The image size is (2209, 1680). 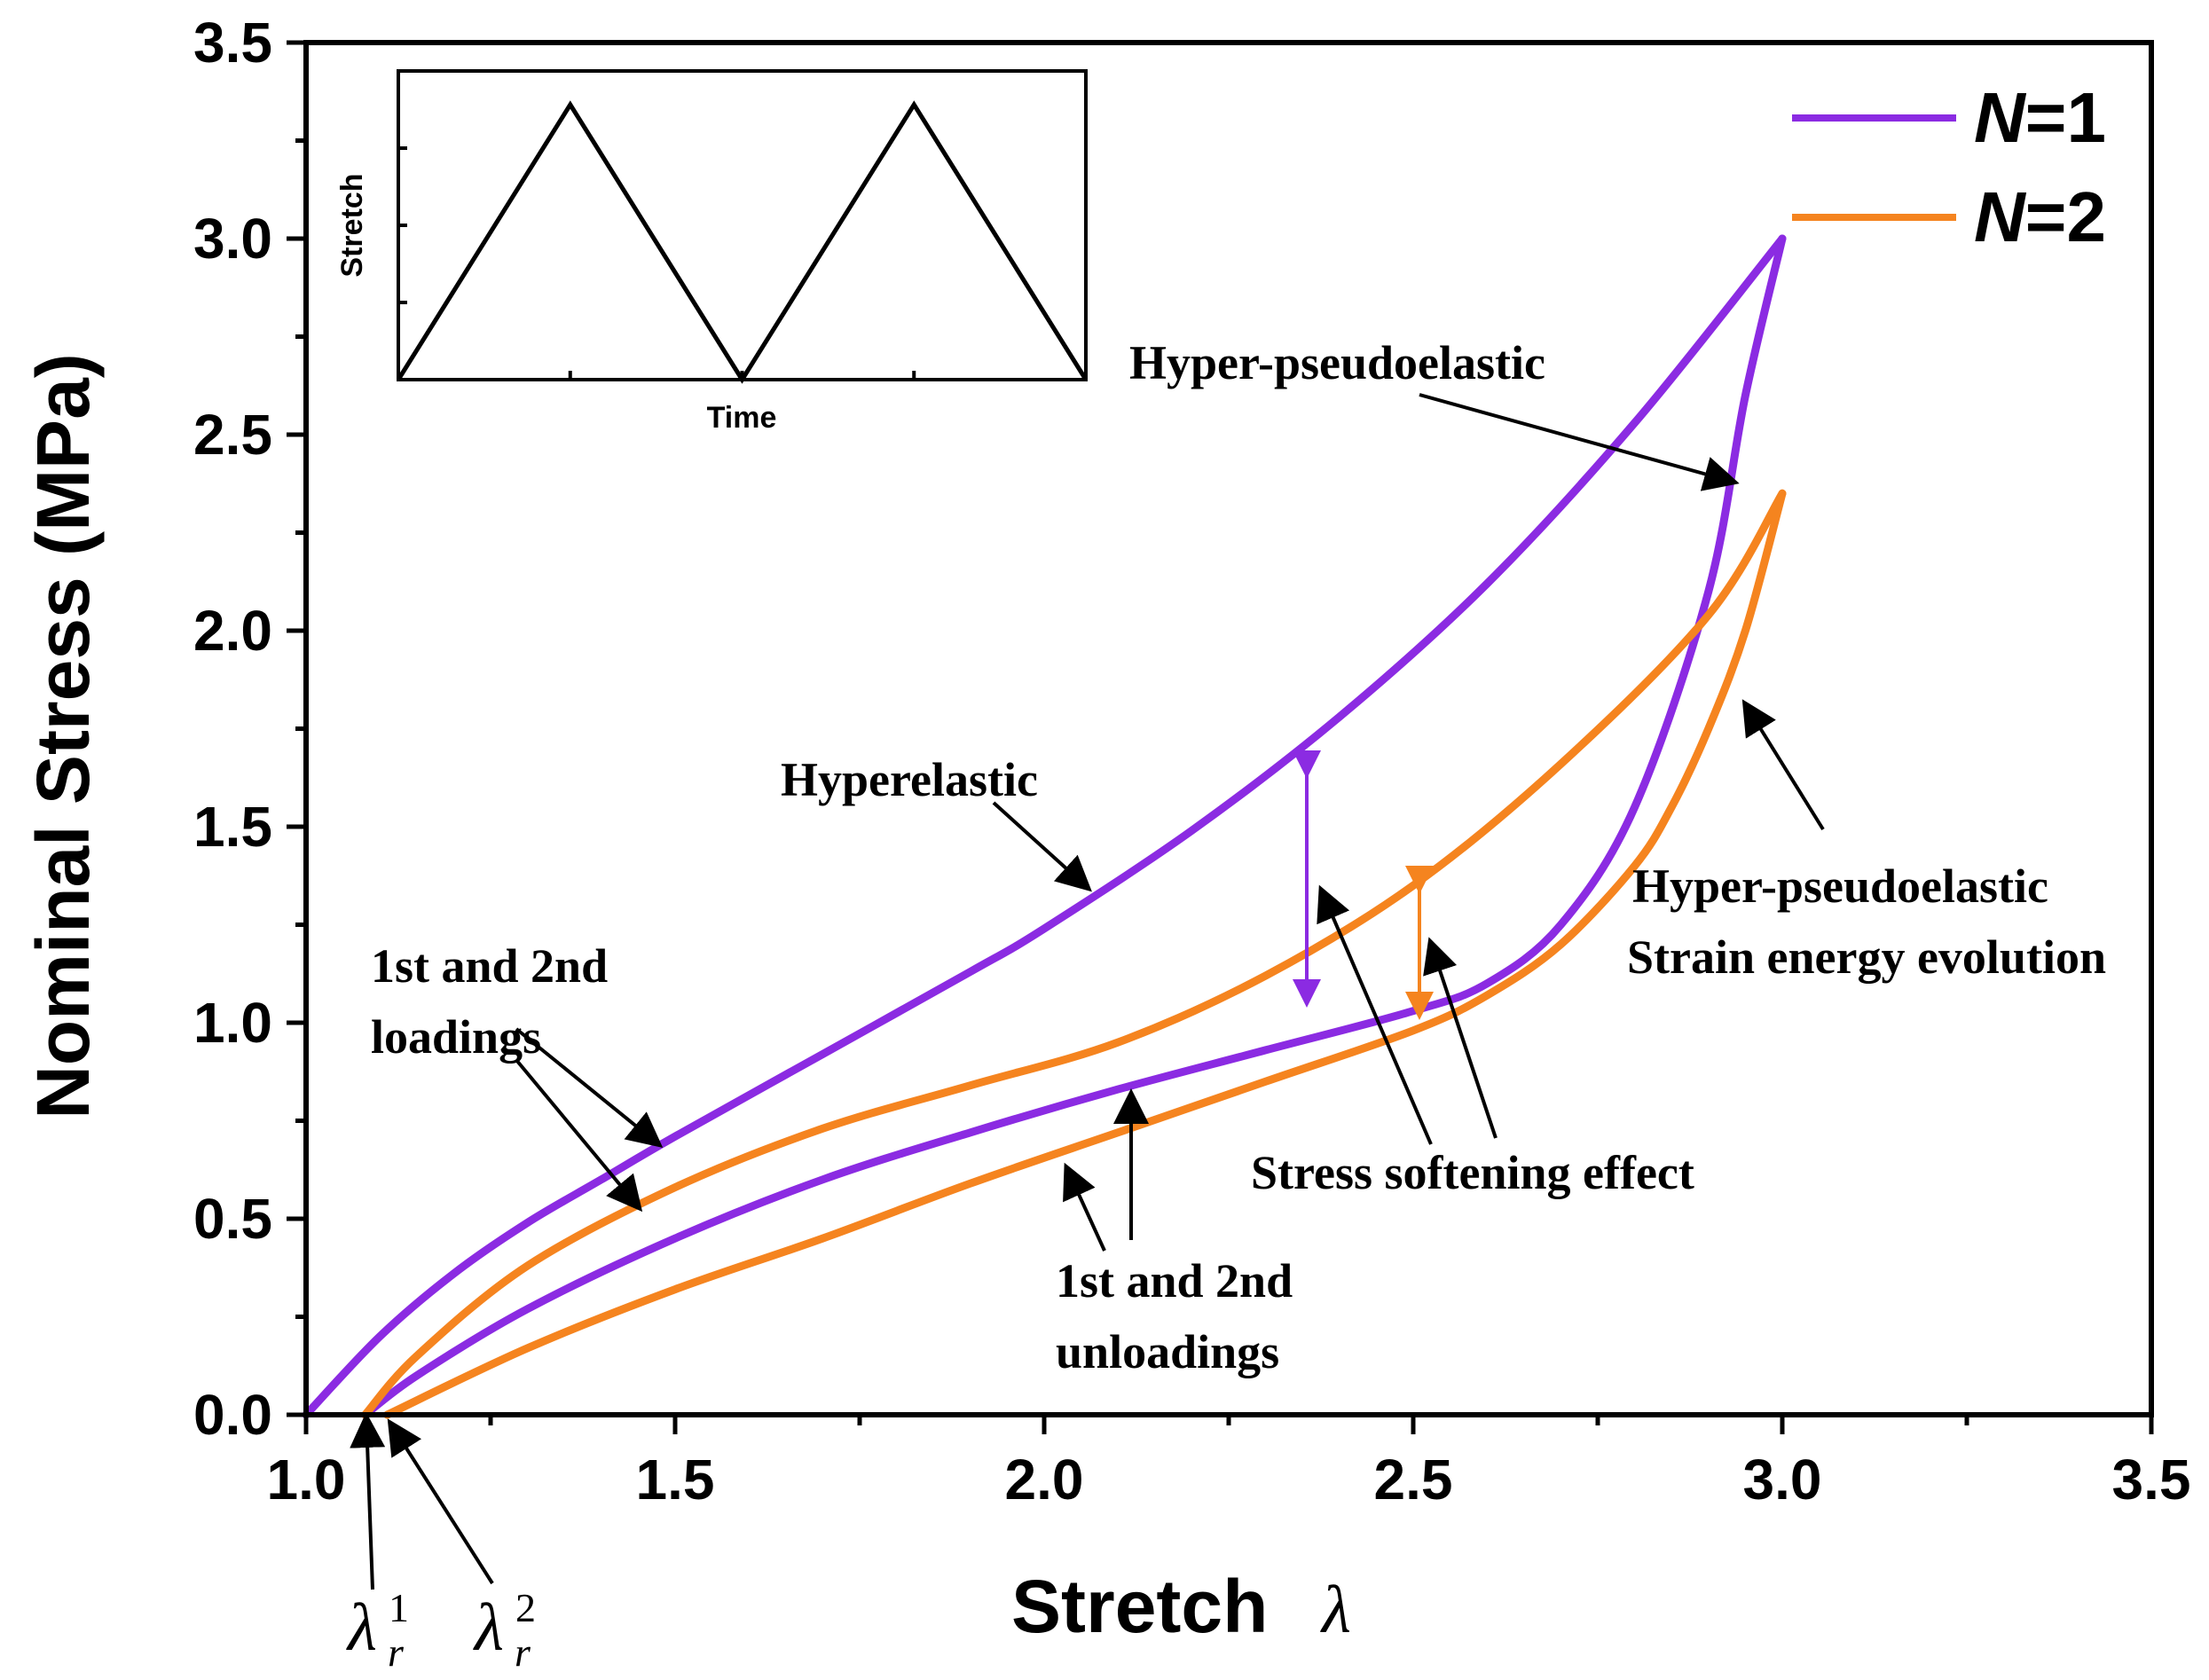 I want to click on x-tick-label: 1.0, so click(x=306, y=1479).